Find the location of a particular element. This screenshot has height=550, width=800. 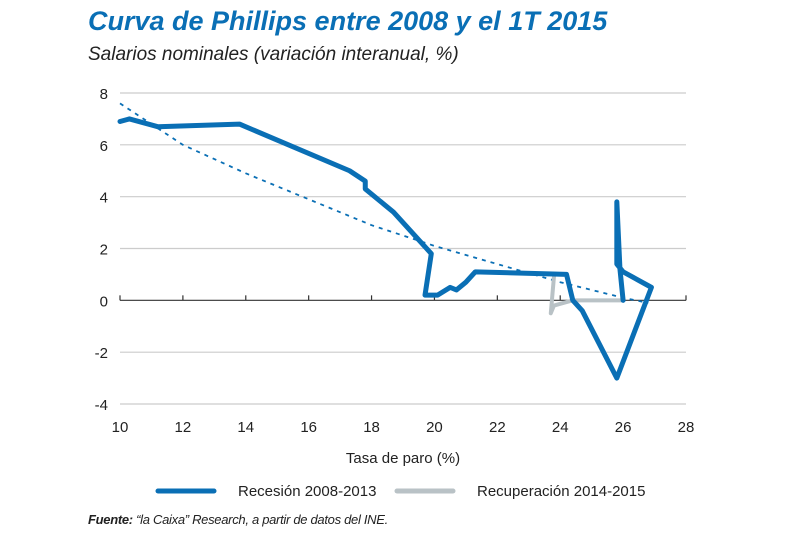

x-tick-label: 24 is located at coordinates (560, 427).